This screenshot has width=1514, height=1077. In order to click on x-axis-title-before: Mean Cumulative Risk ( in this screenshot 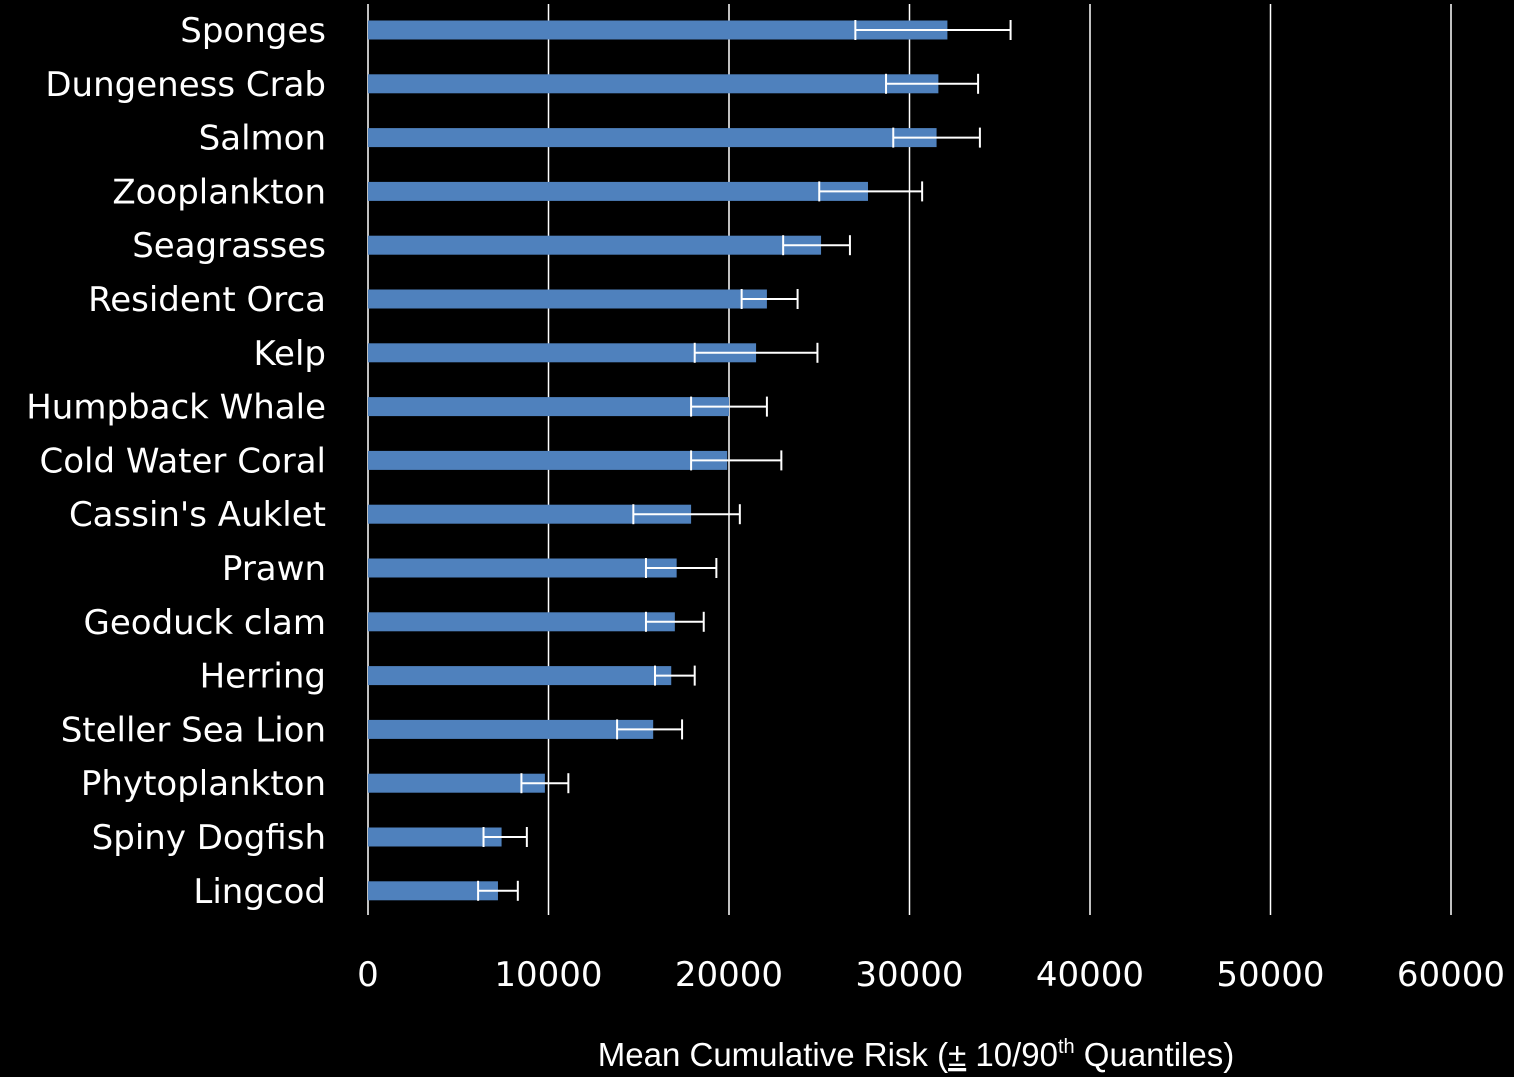, I will do `click(773, 1054)`.